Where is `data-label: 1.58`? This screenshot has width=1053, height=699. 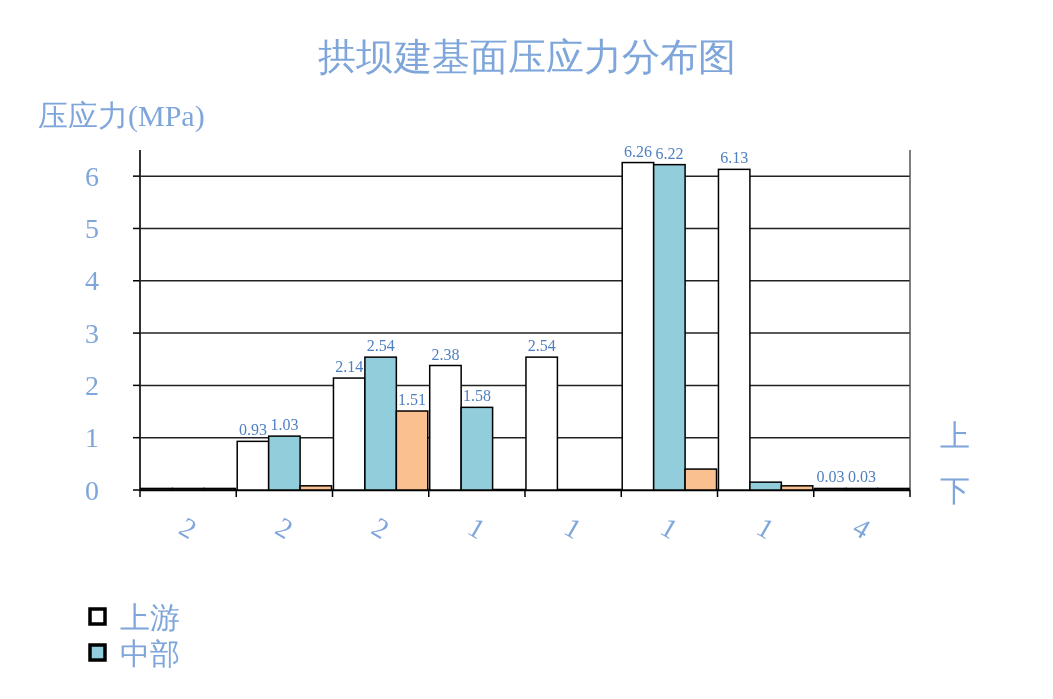 data-label: 1.58 is located at coordinates (476, 396).